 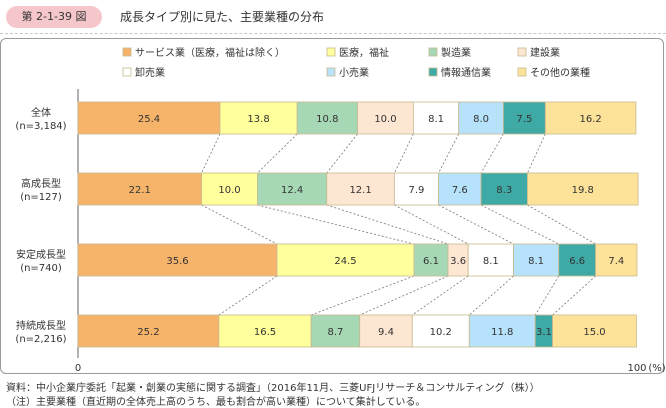 What do you see at coordinates (54, 17) in the screenshot?
I see `figure-number-badge: 第 2-1-39 図` at bounding box center [54, 17].